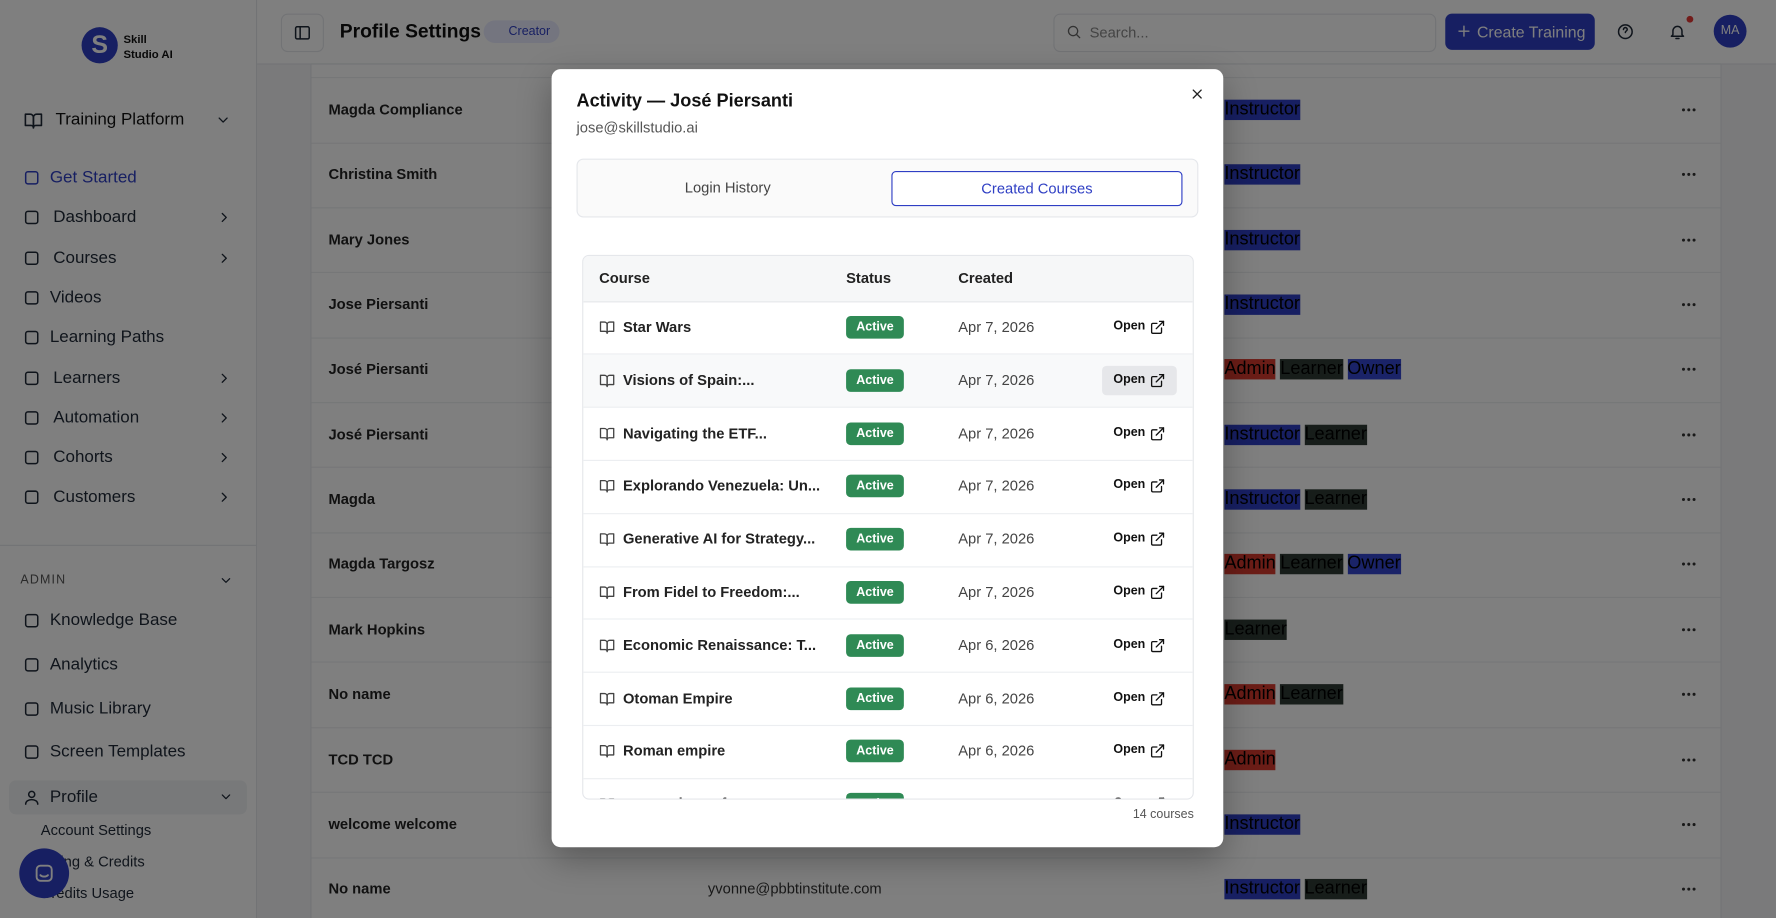 This screenshot has width=1776, height=918. Describe the element at coordinates (986, 278) in the screenshot. I see `column-header: Created` at that location.